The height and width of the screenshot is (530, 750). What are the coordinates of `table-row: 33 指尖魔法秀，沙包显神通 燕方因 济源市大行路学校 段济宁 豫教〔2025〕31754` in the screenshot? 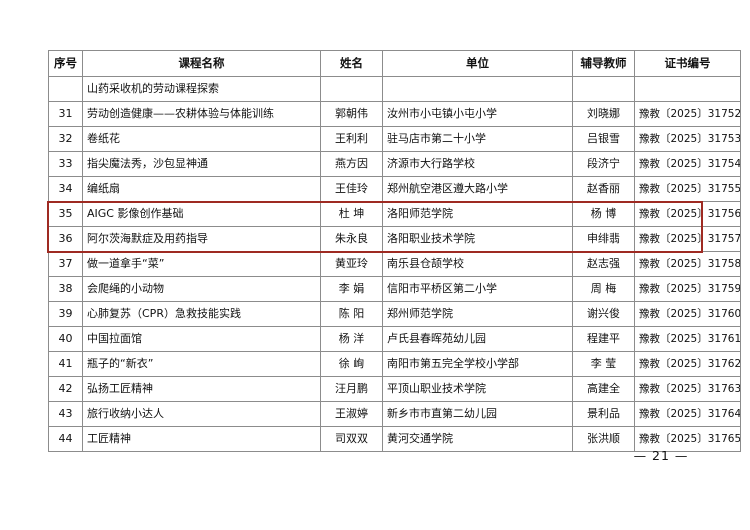 It's located at (394, 164).